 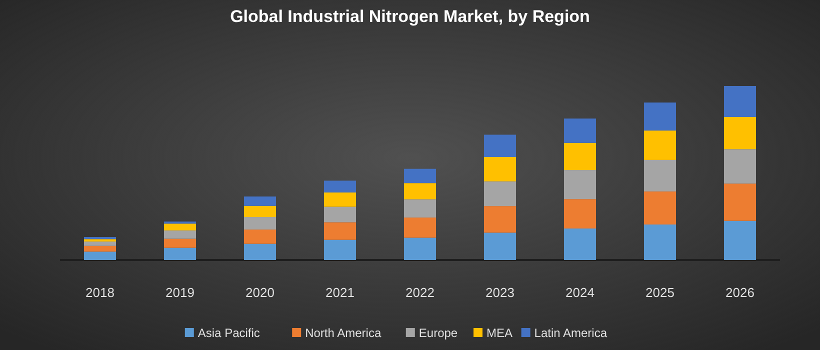 What do you see at coordinates (571, 333) in the screenshot?
I see `legend-label: Latin America` at bounding box center [571, 333].